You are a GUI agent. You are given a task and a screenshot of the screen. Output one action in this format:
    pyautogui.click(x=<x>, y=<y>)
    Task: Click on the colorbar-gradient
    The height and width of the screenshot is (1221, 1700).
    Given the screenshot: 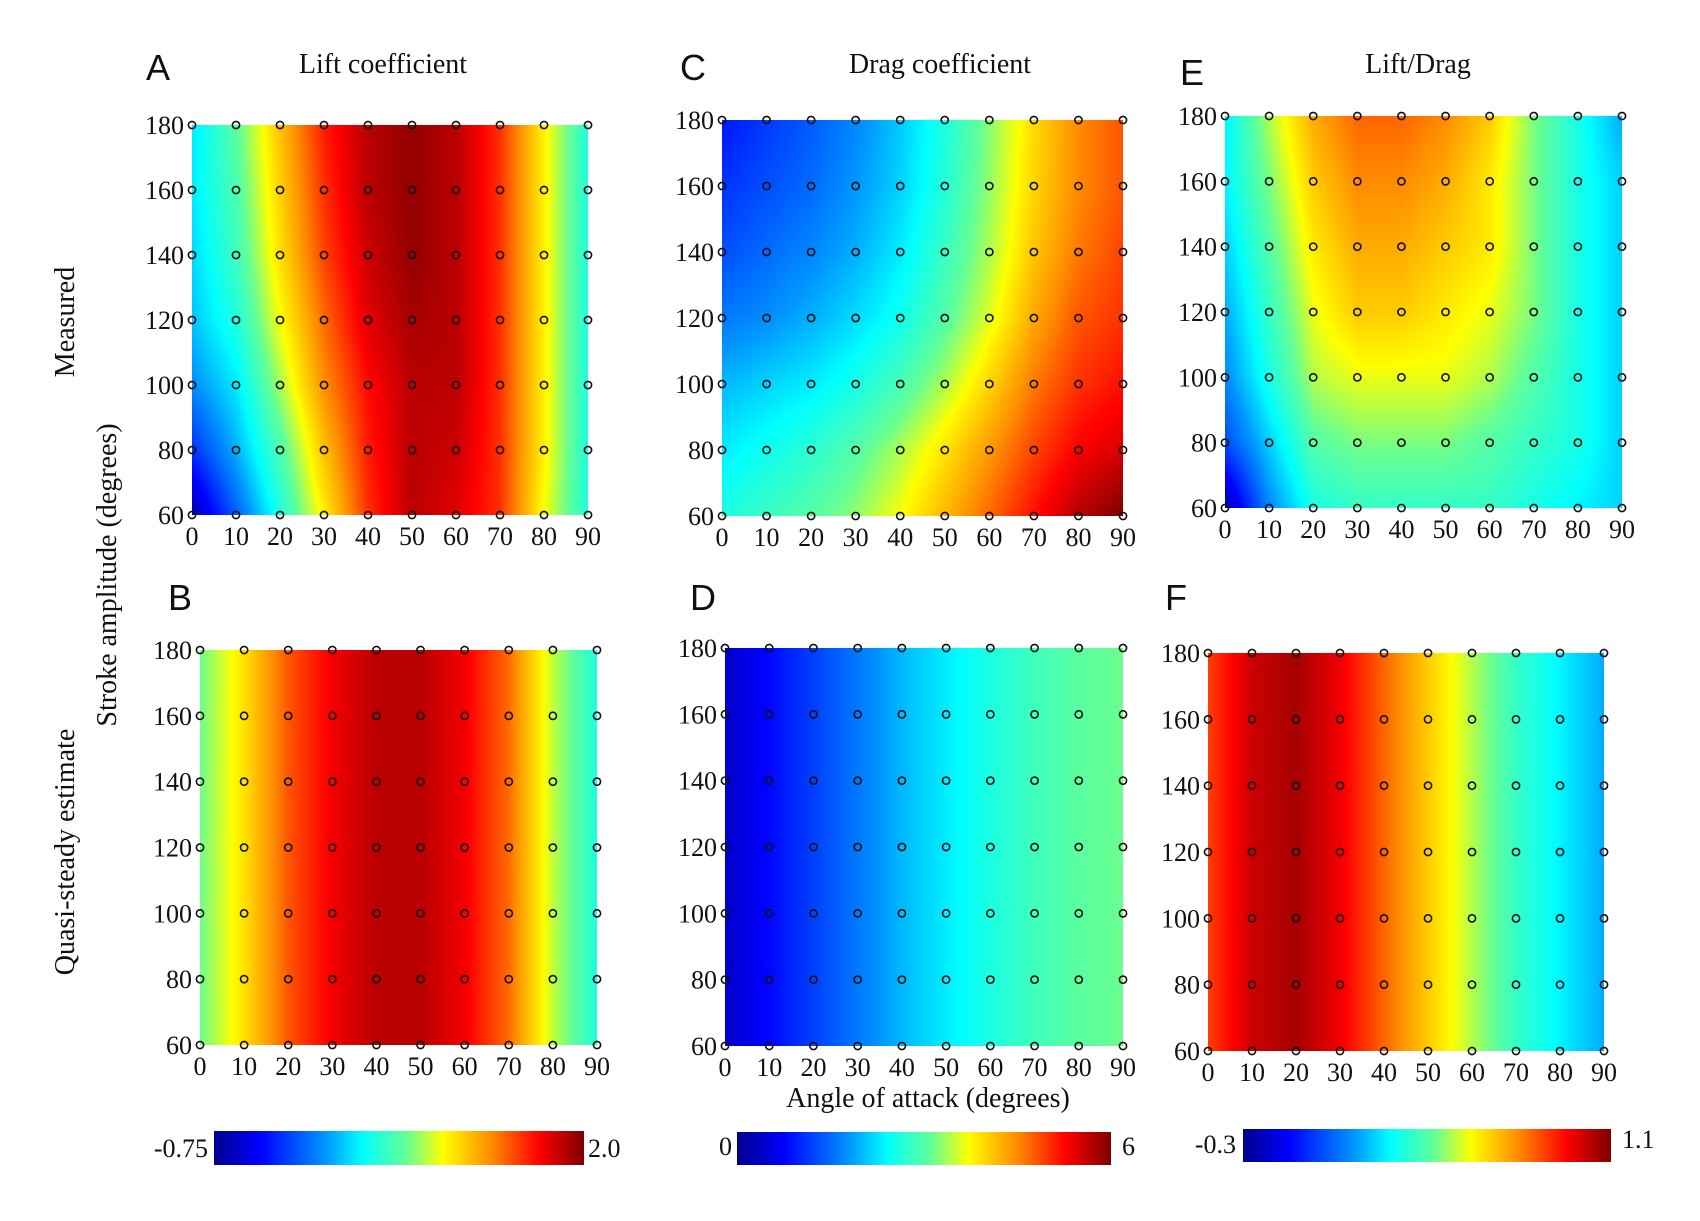 What is the action you would take?
    pyautogui.click(x=1427, y=1145)
    